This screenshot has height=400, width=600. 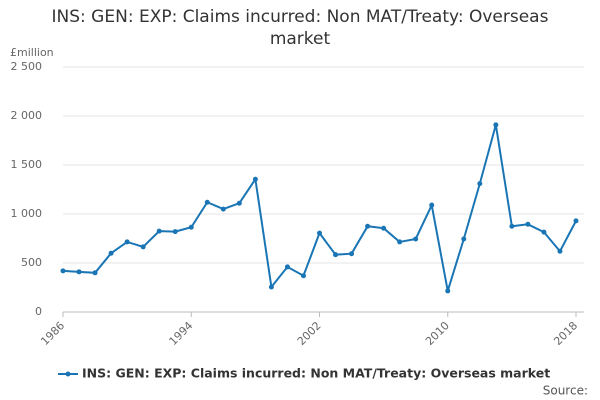 I want to click on y-tick-label: 2 500, so click(x=27, y=66).